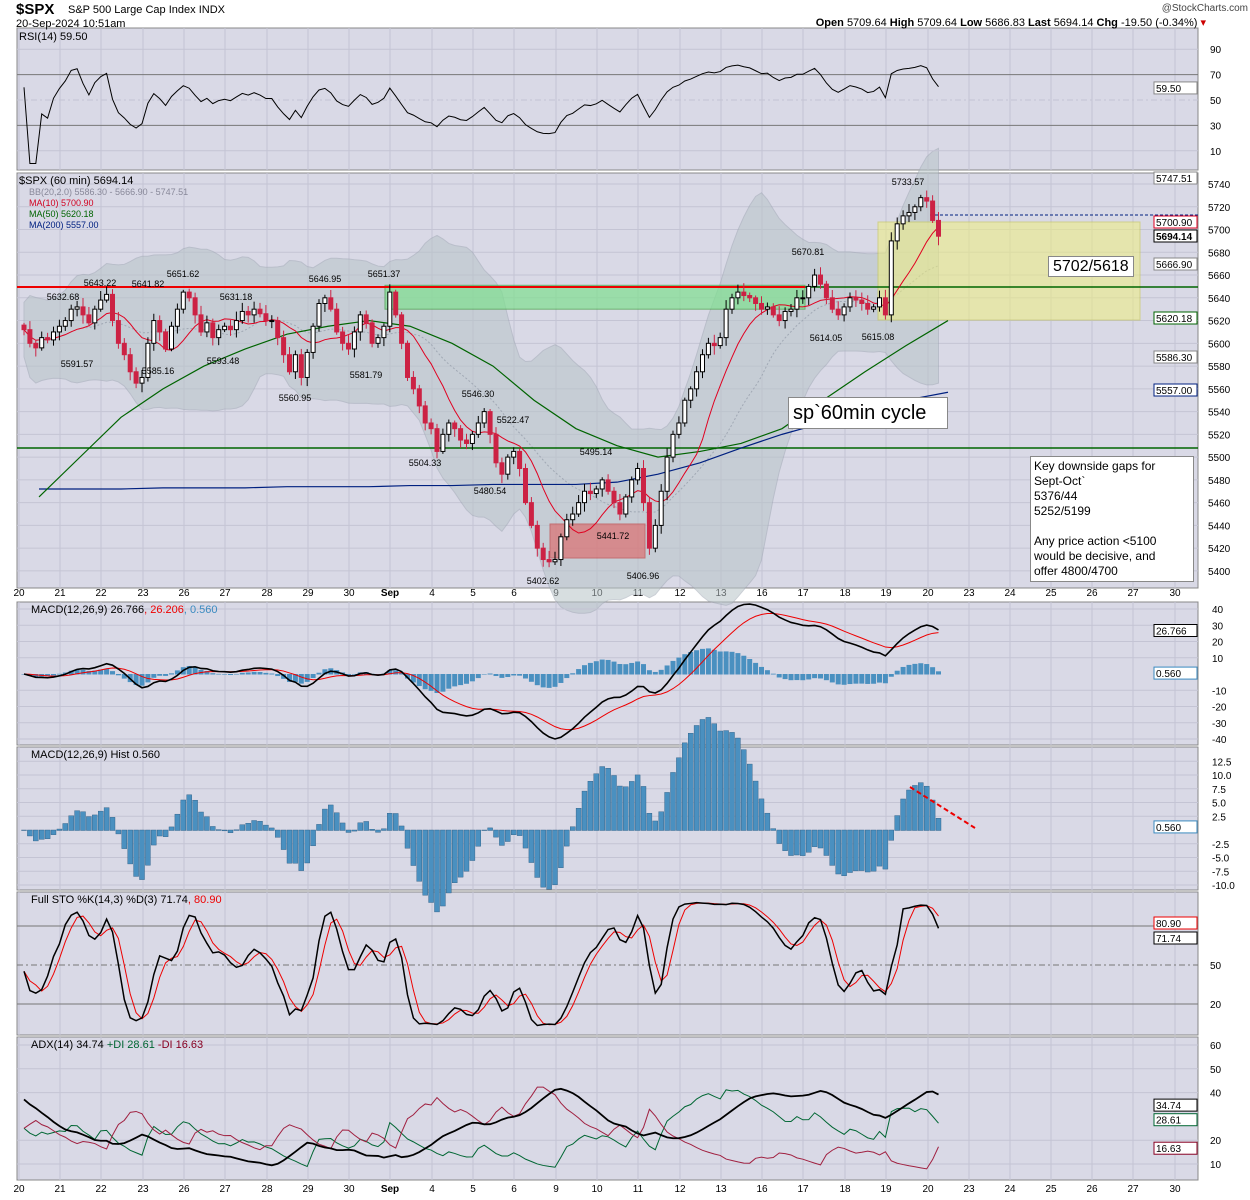 Image resolution: width=1250 pixels, height=1200 pixels. What do you see at coordinates (60, 593) in the screenshot?
I see `x-tick: 21` at bounding box center [60, 593].